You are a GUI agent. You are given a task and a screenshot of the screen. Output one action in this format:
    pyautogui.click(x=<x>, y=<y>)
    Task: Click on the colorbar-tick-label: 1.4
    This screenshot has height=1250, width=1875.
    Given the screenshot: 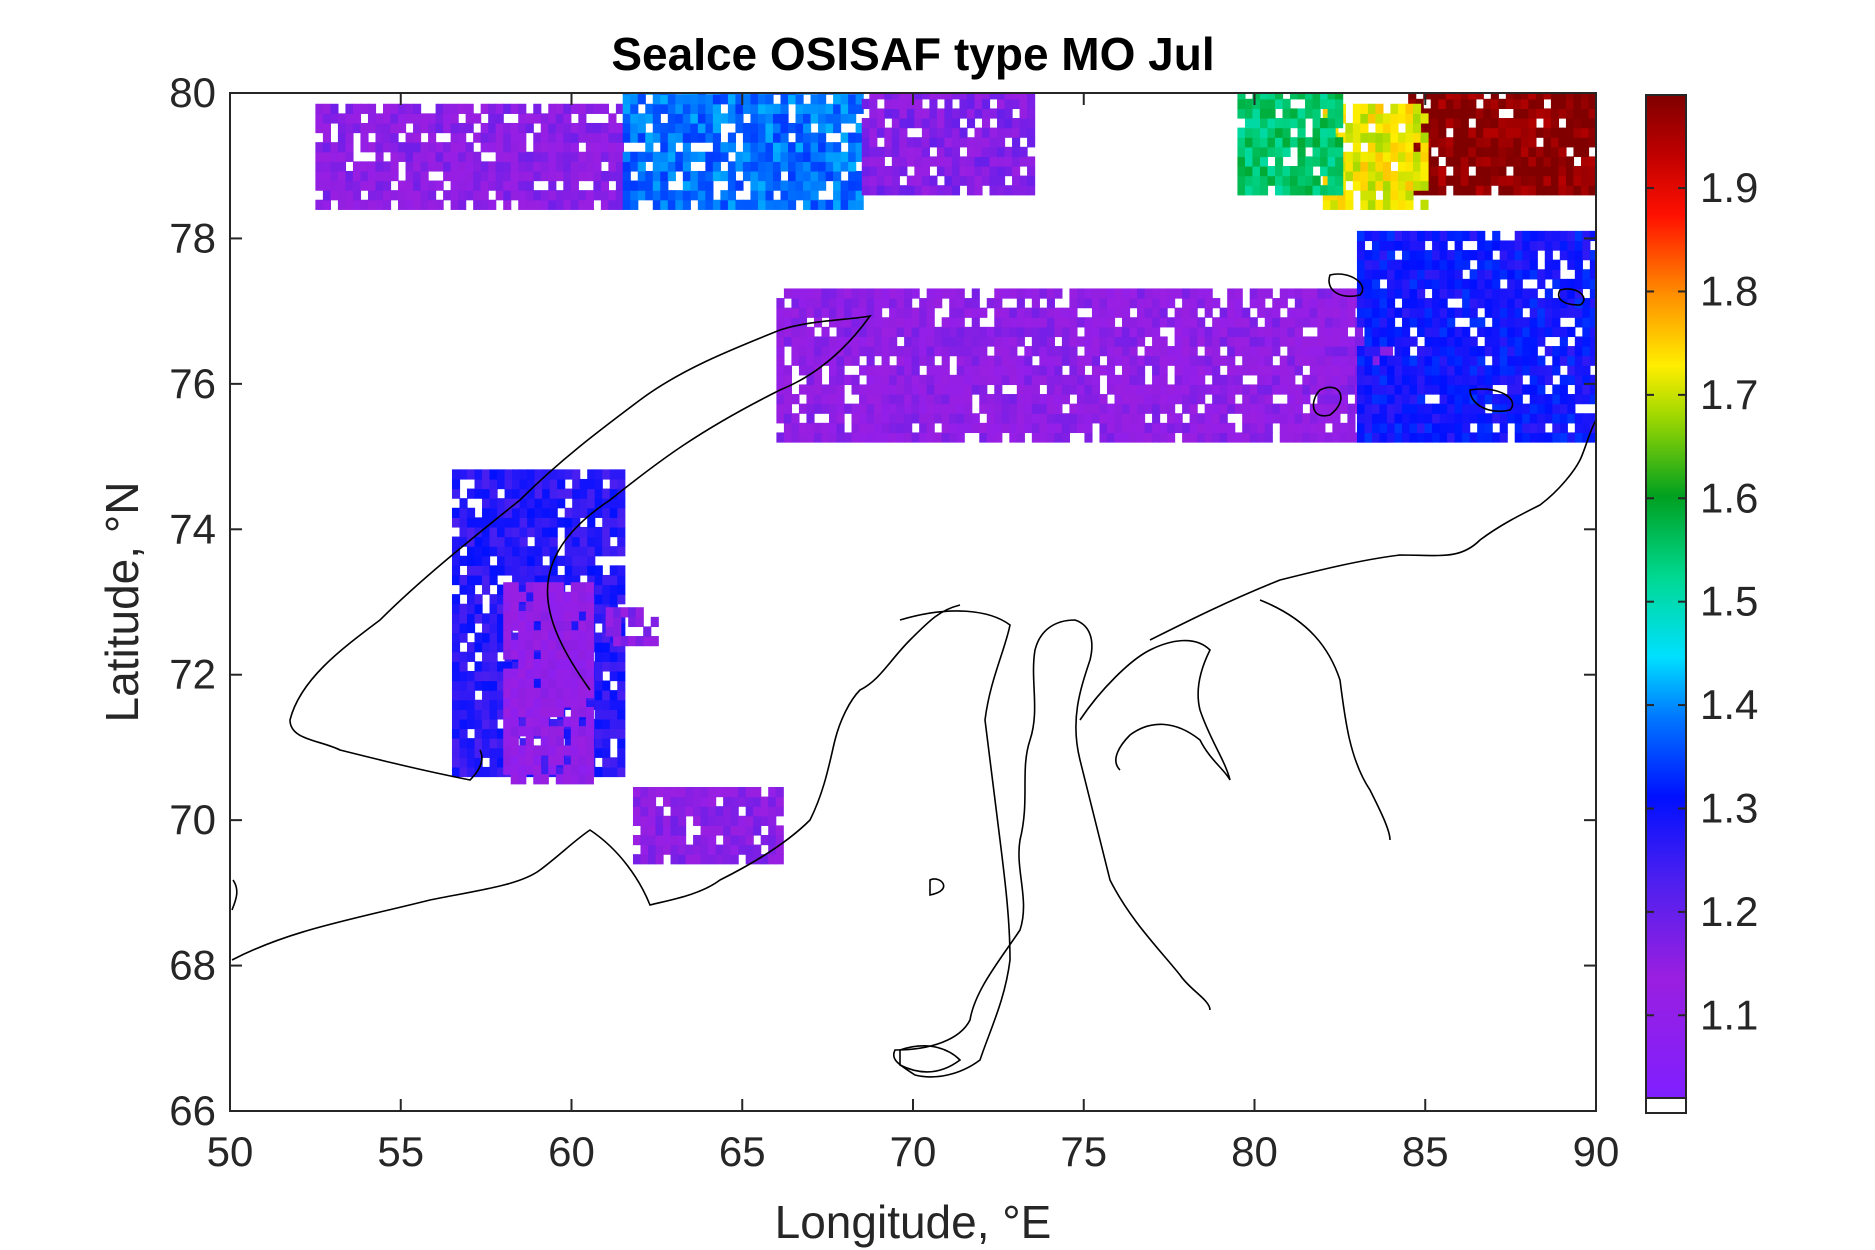 What is the action you would take?
    pyautogui.click(x=1729, y=704)
    